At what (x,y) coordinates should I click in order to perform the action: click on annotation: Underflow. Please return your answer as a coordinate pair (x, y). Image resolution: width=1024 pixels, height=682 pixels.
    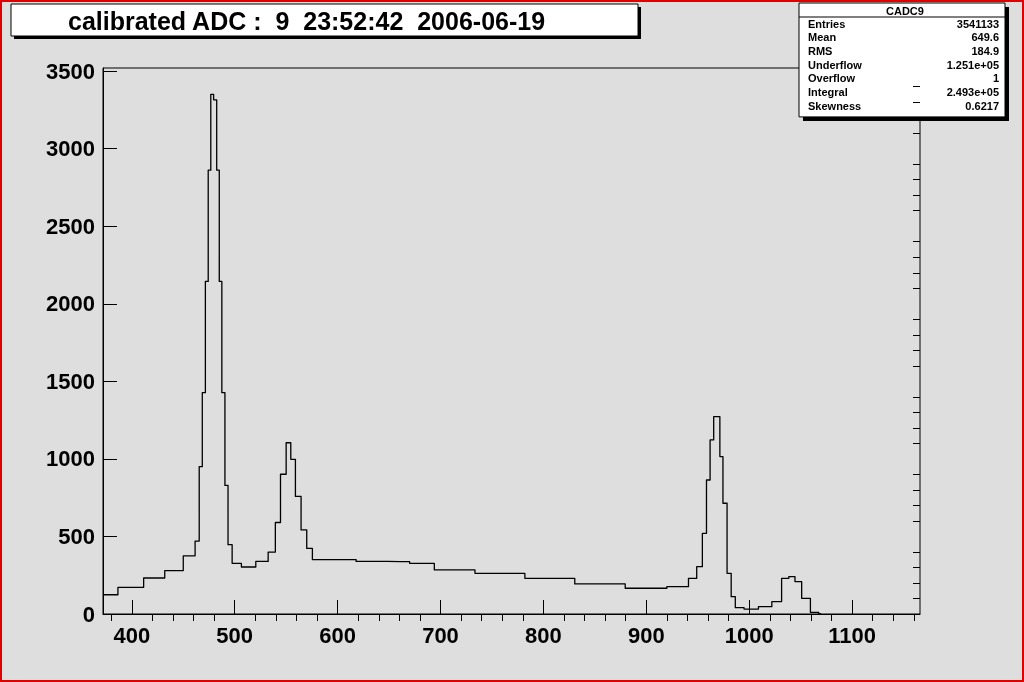
    Looking at the image, I should click on (835, 64).